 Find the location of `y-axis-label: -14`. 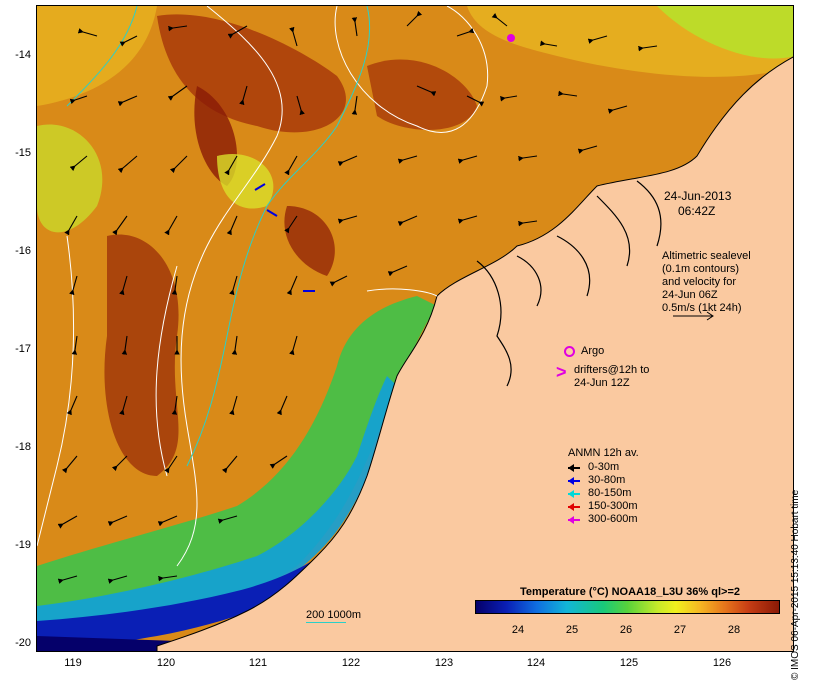

y-axis-label: -14 is located at coordinates (23, 55).